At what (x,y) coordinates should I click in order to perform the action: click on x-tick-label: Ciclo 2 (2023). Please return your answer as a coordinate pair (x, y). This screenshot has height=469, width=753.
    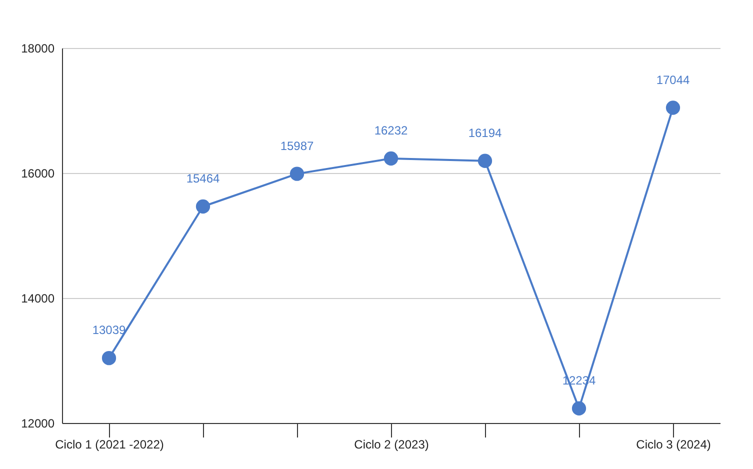
    Looking at the image, I should click on (391, 445).